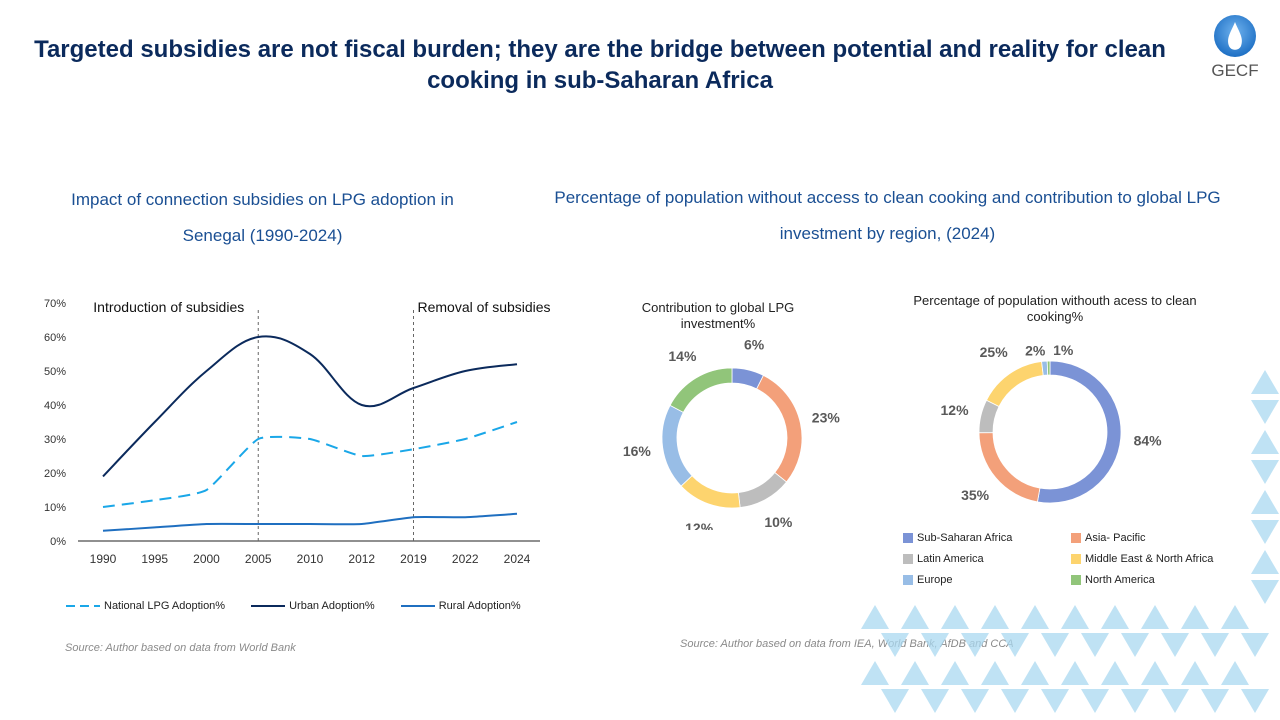  What do you see at coordinates (1148, 441) in the screenshot?
I see `data-label: 84%` at bounding box center [1148, 441].